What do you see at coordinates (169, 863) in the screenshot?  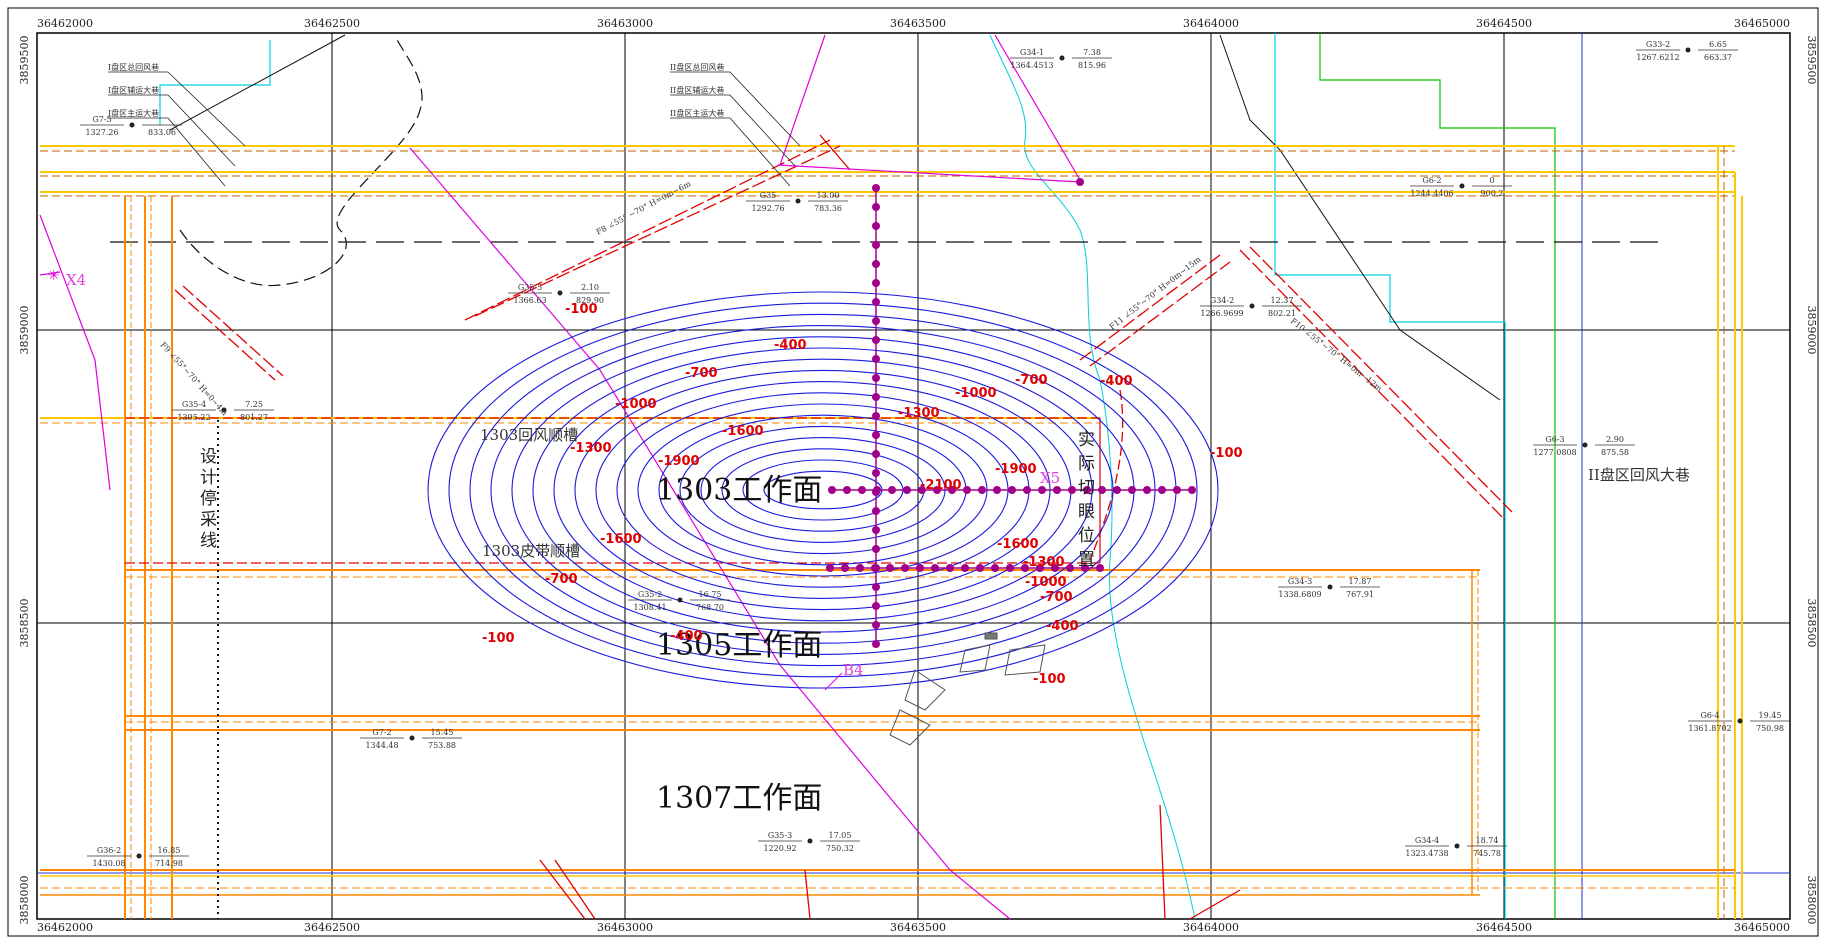 I see `borehole-value: 714.98` at bounding box center [169, 863].